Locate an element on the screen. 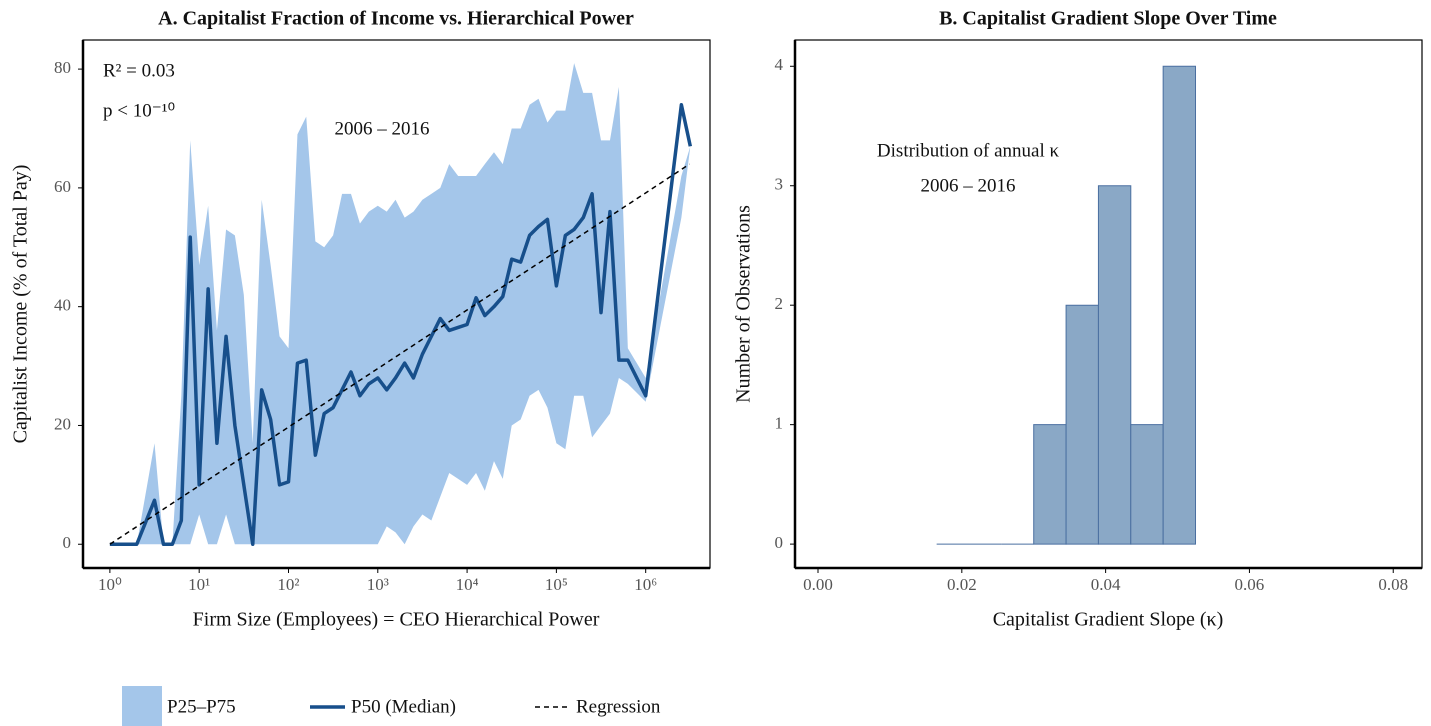 Image resolution: width=1431 pixels, height=726 pixels. y-axis-label: Capitalist Income (% of Total Pay) is located at coordinates (21, 304).